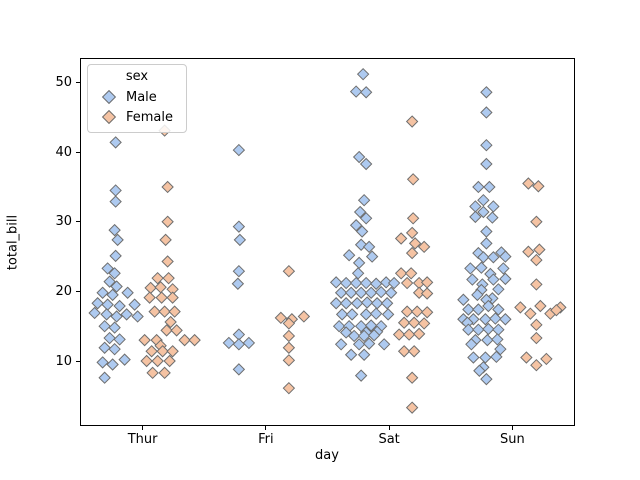 This screenshot has width=640, height=480. Describe the element at coordinates (63, 222) in the screenshot. I see `y-tick-label: 30` at that location.